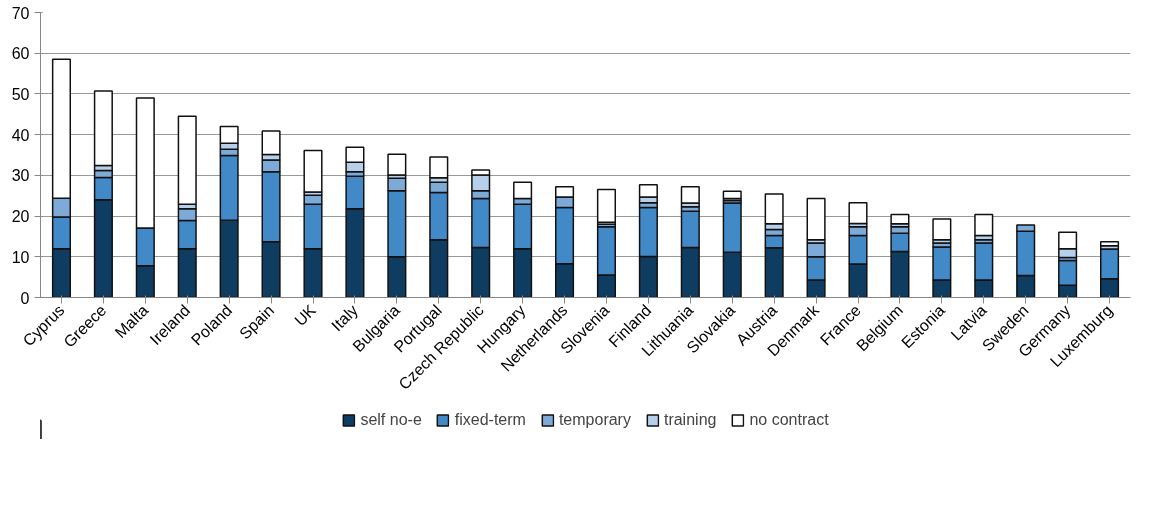  I want to click on legend-label: fixed-term, so click(490, 420).